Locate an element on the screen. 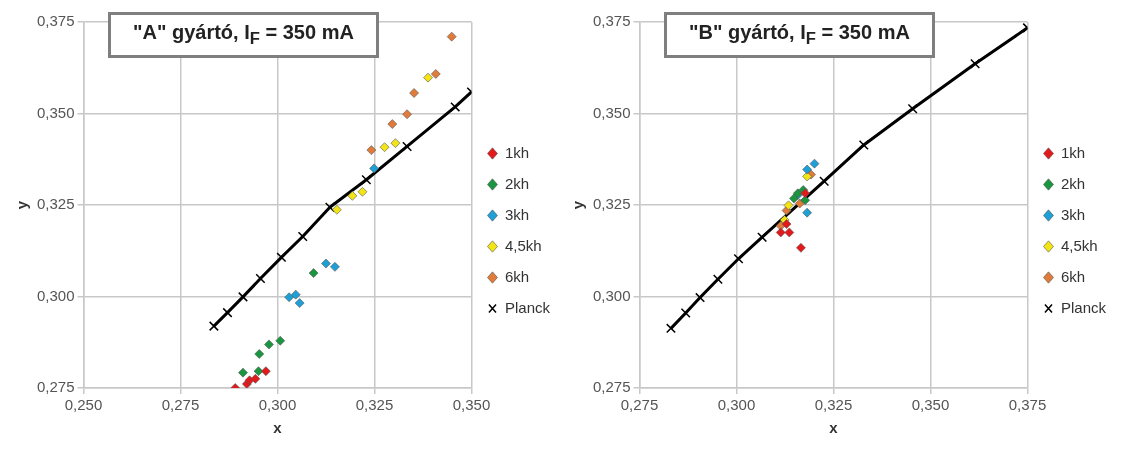  x-tick-label: 0,250 is located at coordinates (83, 405).